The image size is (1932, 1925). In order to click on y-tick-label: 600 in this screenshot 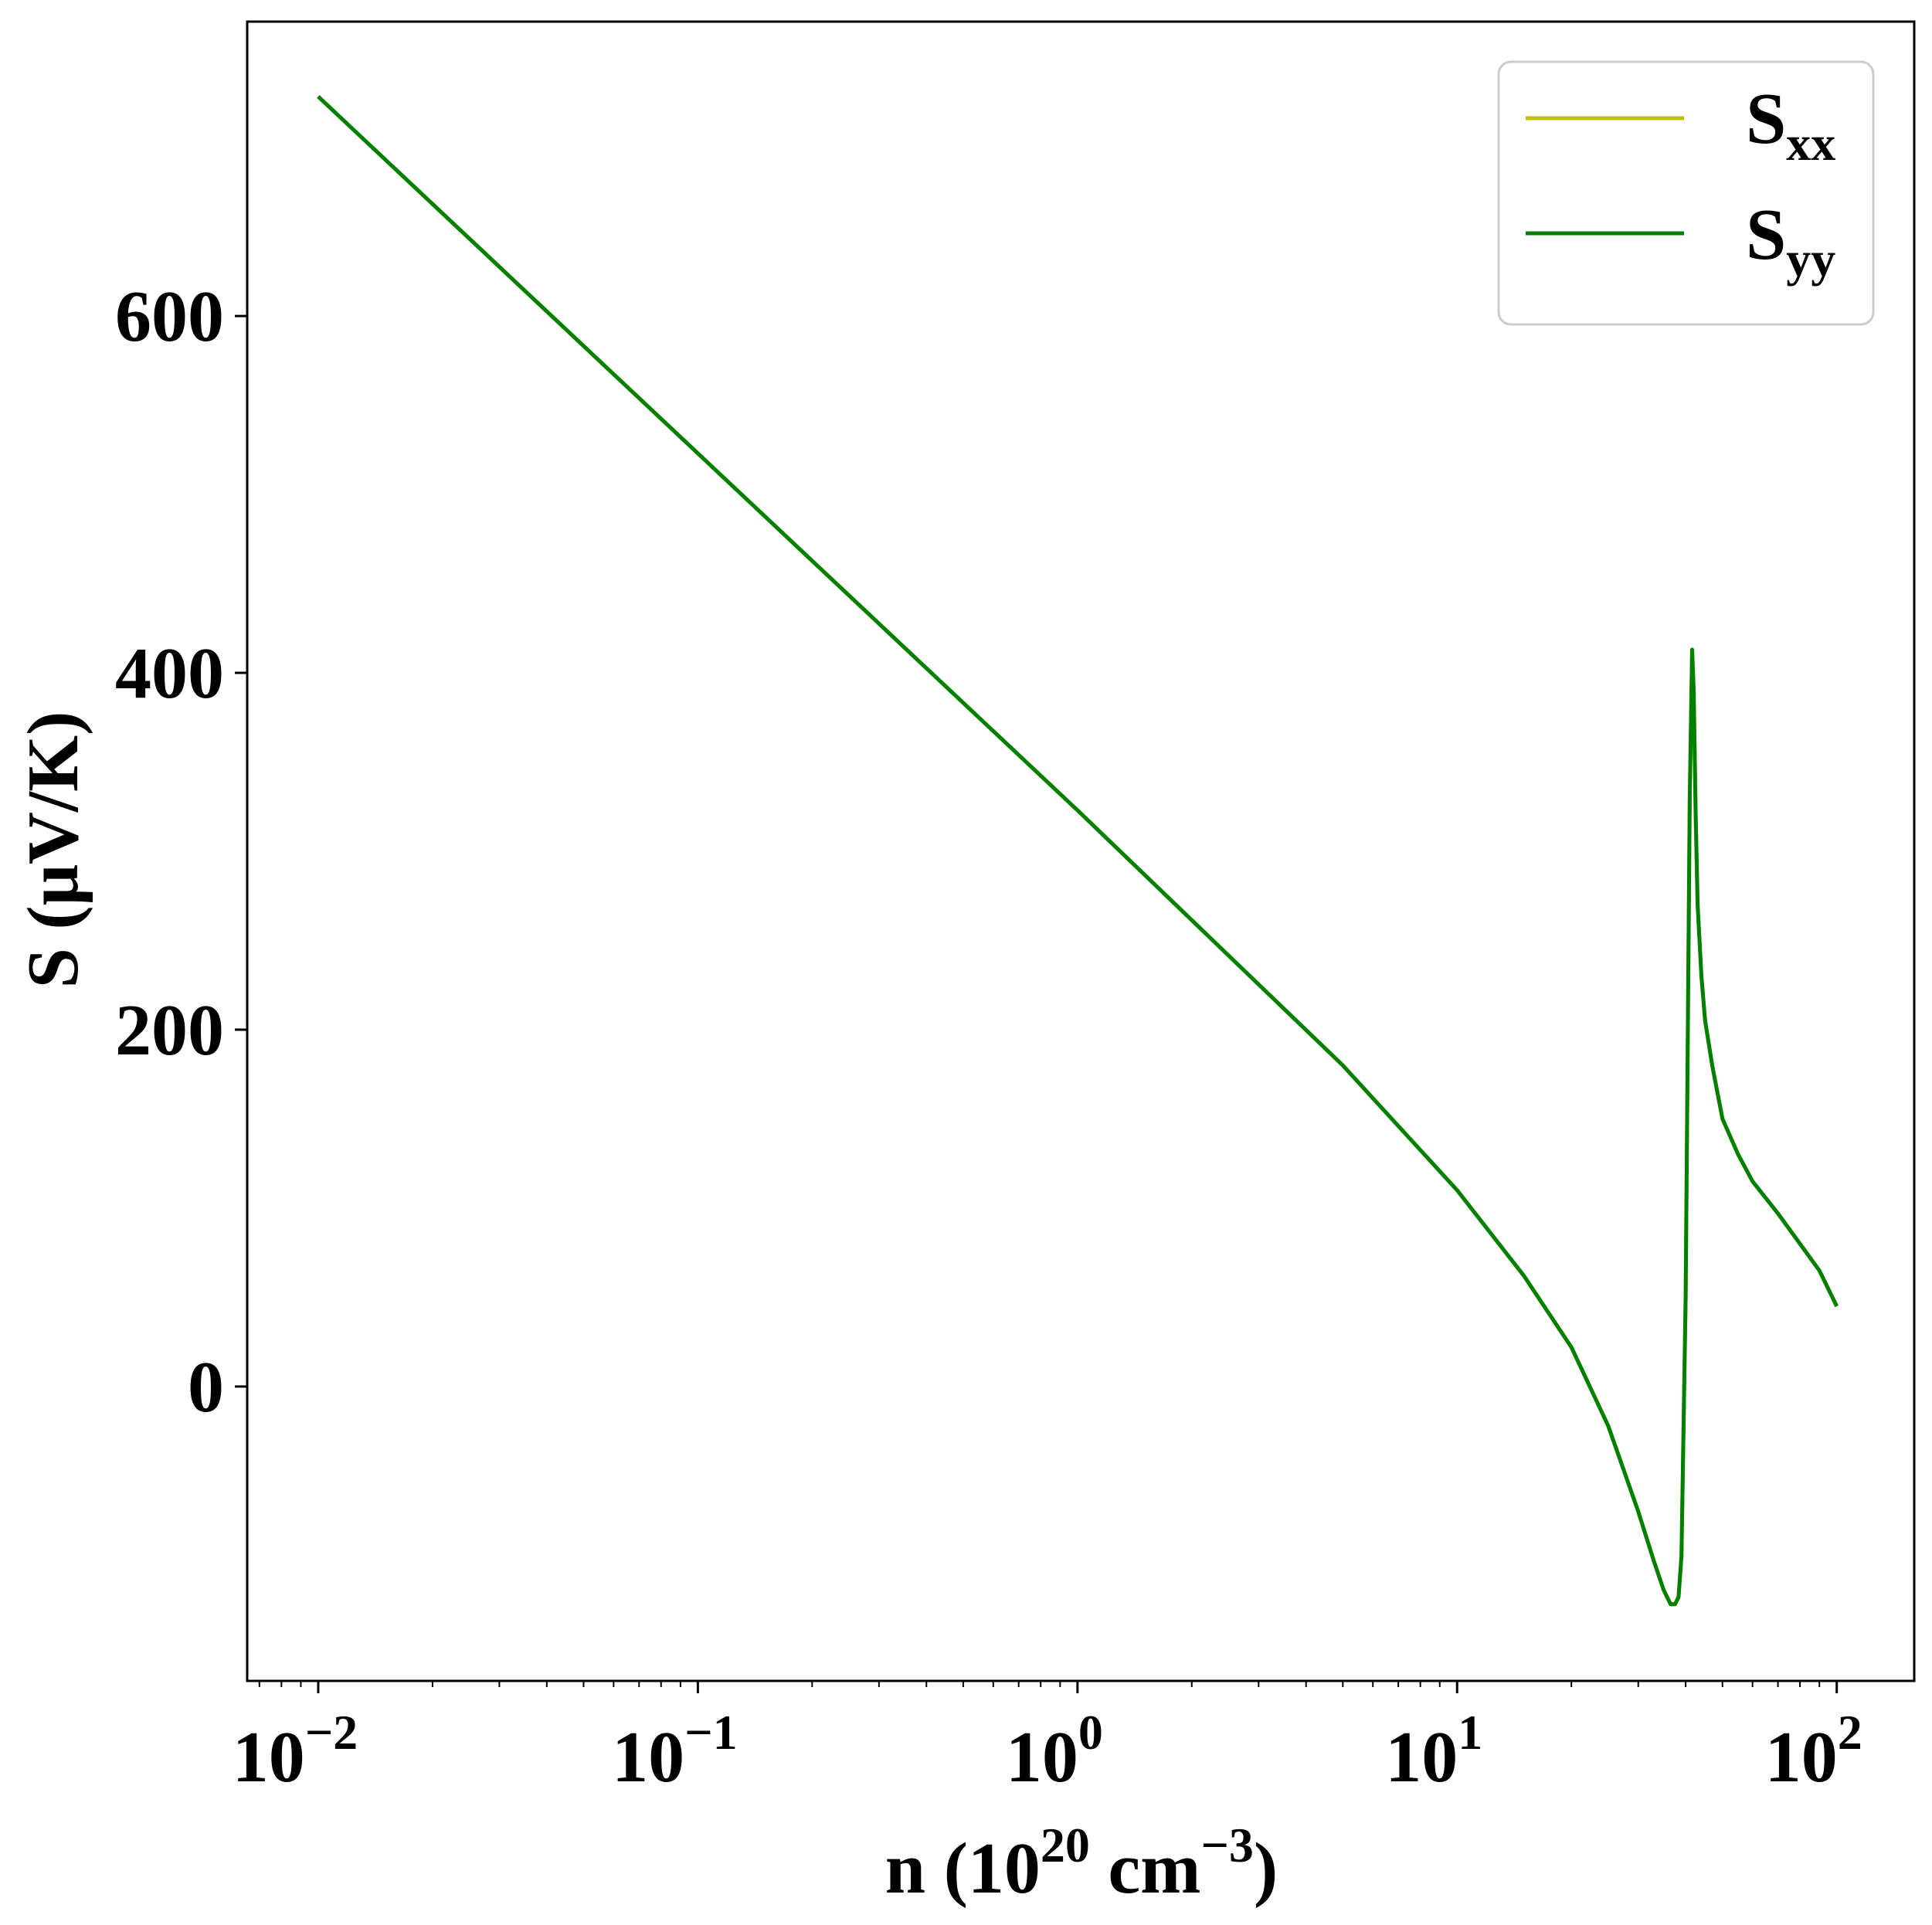, I will do `click(170, 317)`.